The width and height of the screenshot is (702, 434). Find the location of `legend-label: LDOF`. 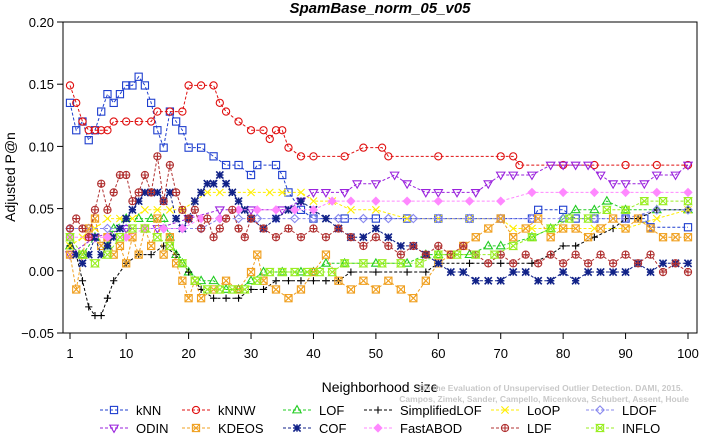

legend-label: LDOF is located at coordinates (639, 410).